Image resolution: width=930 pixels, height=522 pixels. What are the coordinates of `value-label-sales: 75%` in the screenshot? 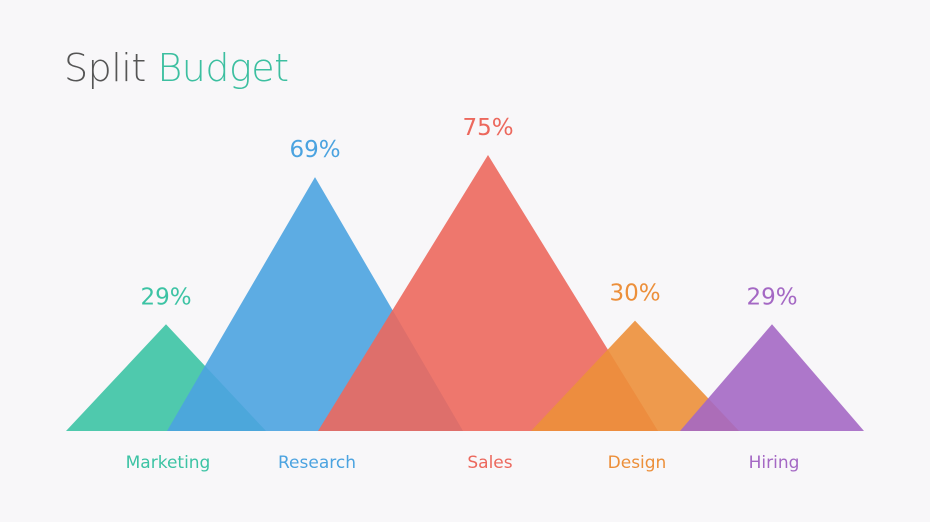 It's located at (487, 128).